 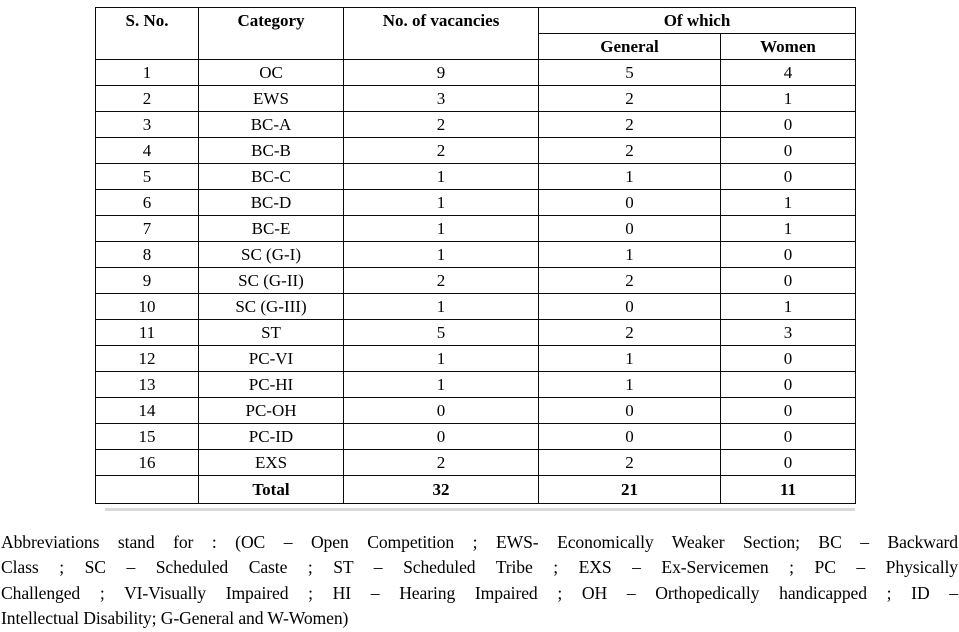 I want to click on table-row: 12 PC-VI 1 1 0, so click(x=475, y=358).